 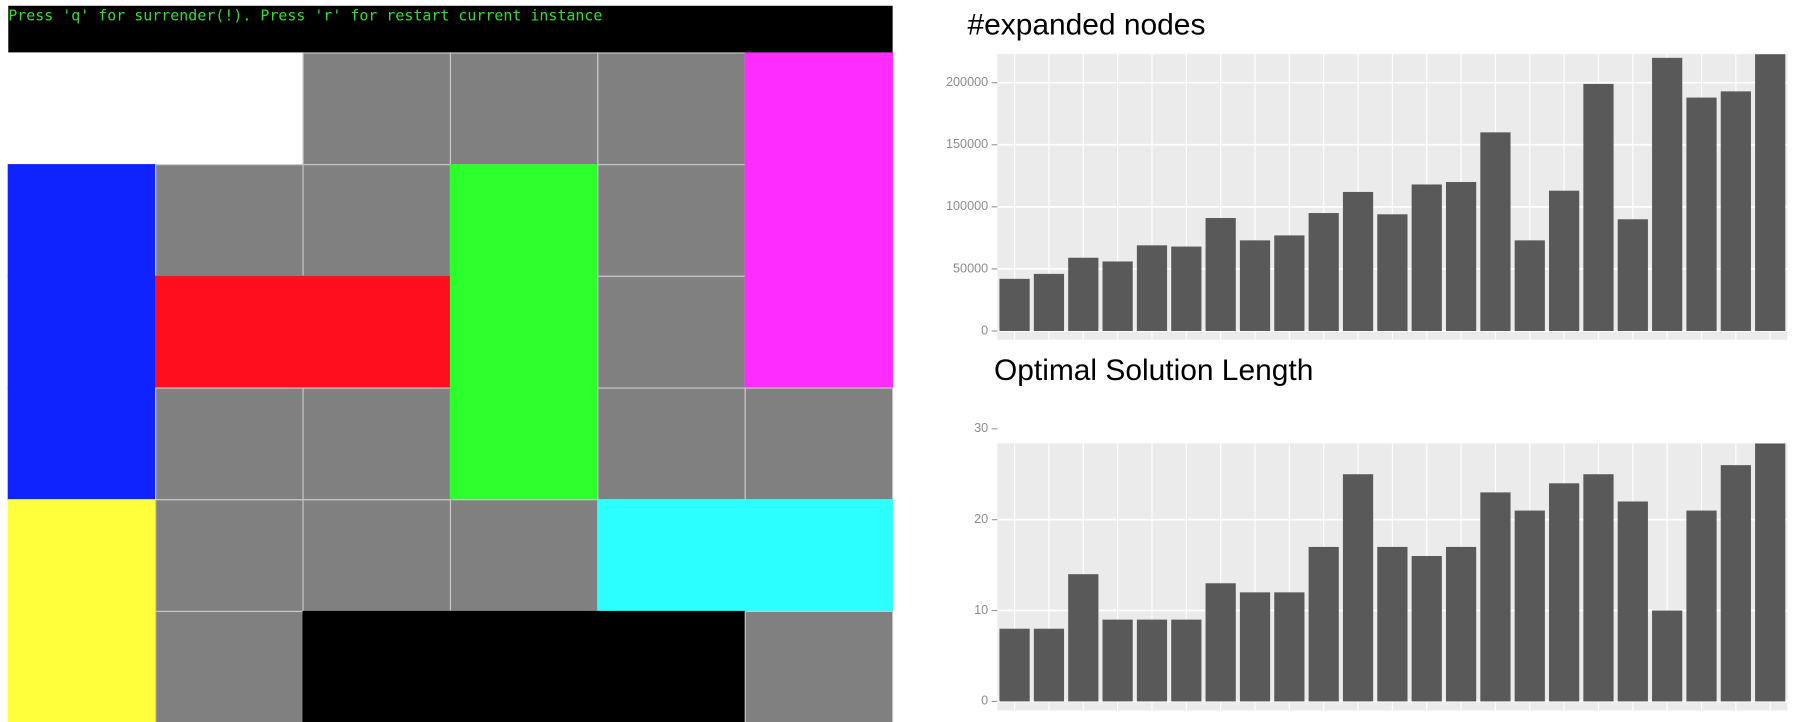 I want to click on status-bar, so click(x=450, y=29).